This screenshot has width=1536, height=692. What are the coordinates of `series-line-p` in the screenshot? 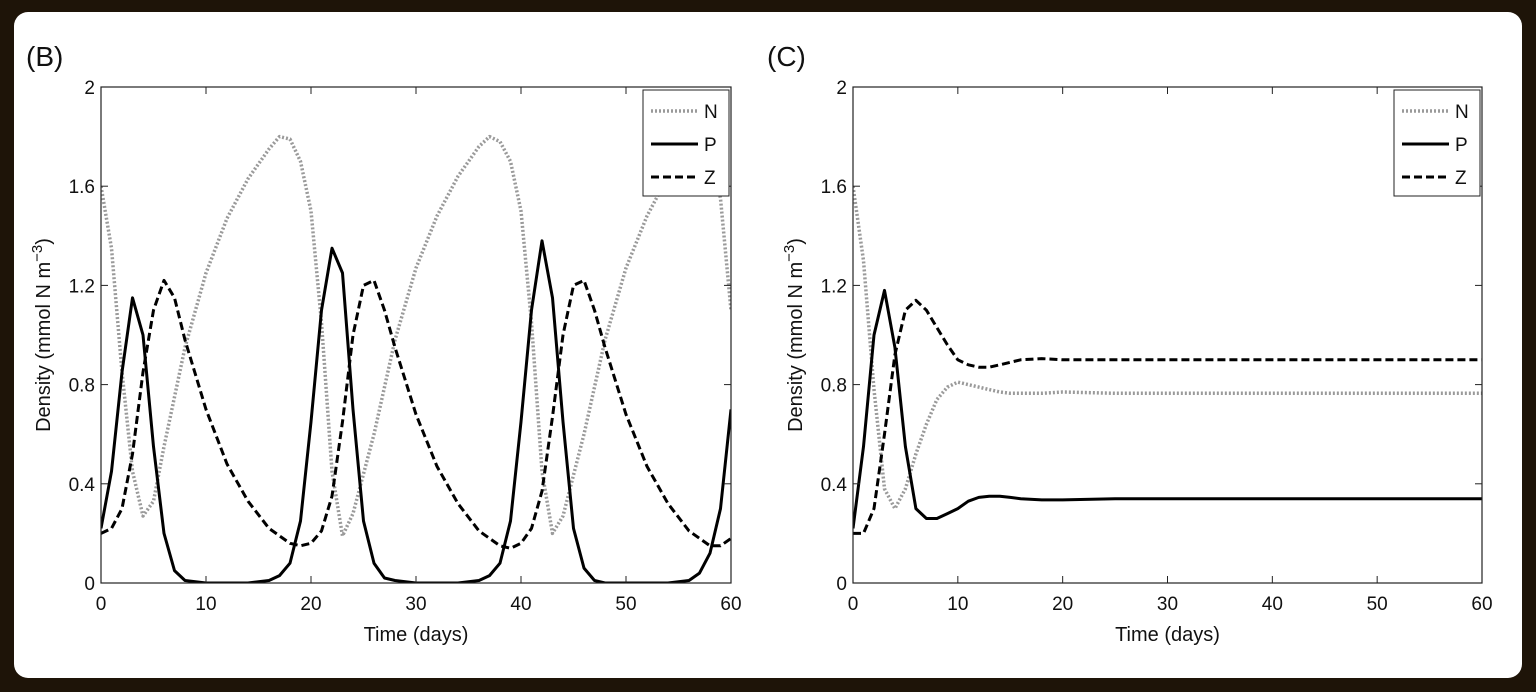 It's located at (1167, 408).